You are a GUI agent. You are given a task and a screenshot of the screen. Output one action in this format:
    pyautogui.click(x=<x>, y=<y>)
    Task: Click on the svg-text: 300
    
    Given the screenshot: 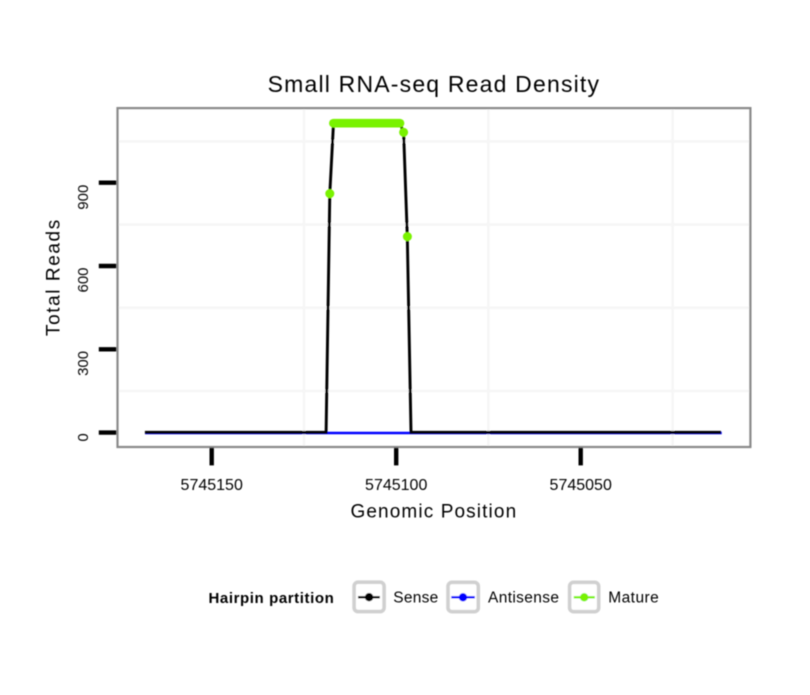 What is the action you would take?
    pyautogui.click(x=83, y=363)
    